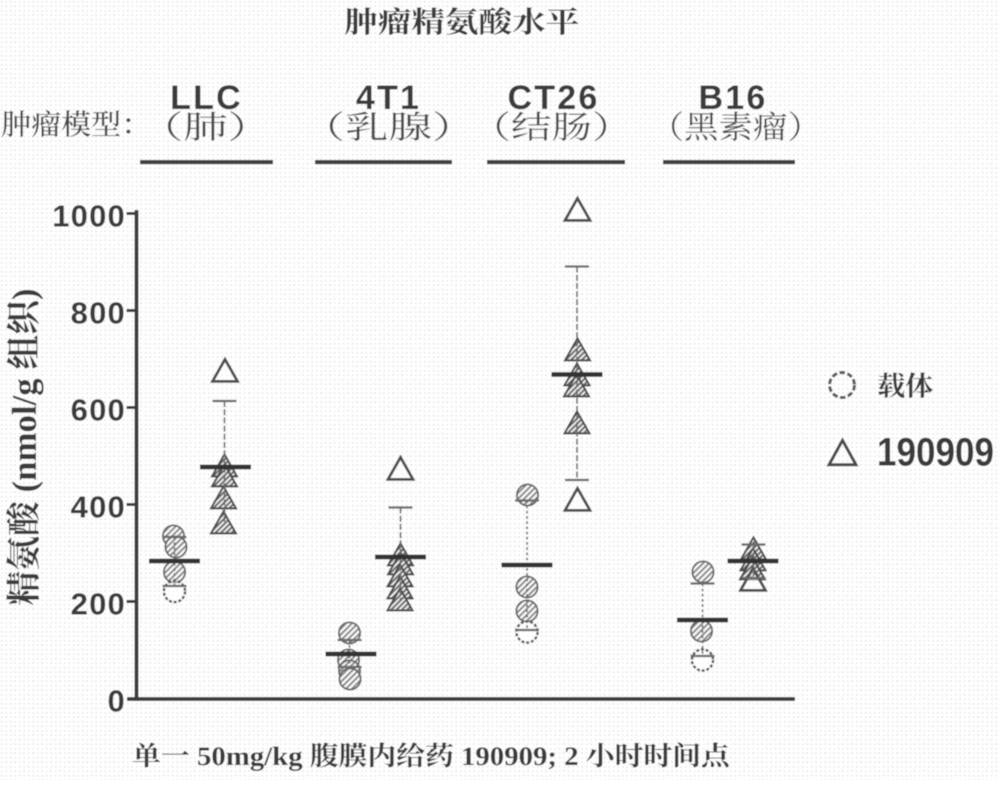 The height and width of the screenshot is (785, 1000). I want to click on svg-text: 400, so click(98, 507).